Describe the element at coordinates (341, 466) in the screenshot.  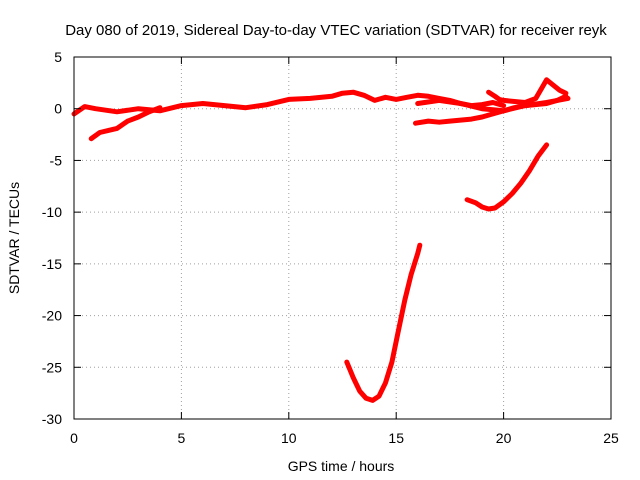
I see `x-axis-title: GPS time / hours` at that location.